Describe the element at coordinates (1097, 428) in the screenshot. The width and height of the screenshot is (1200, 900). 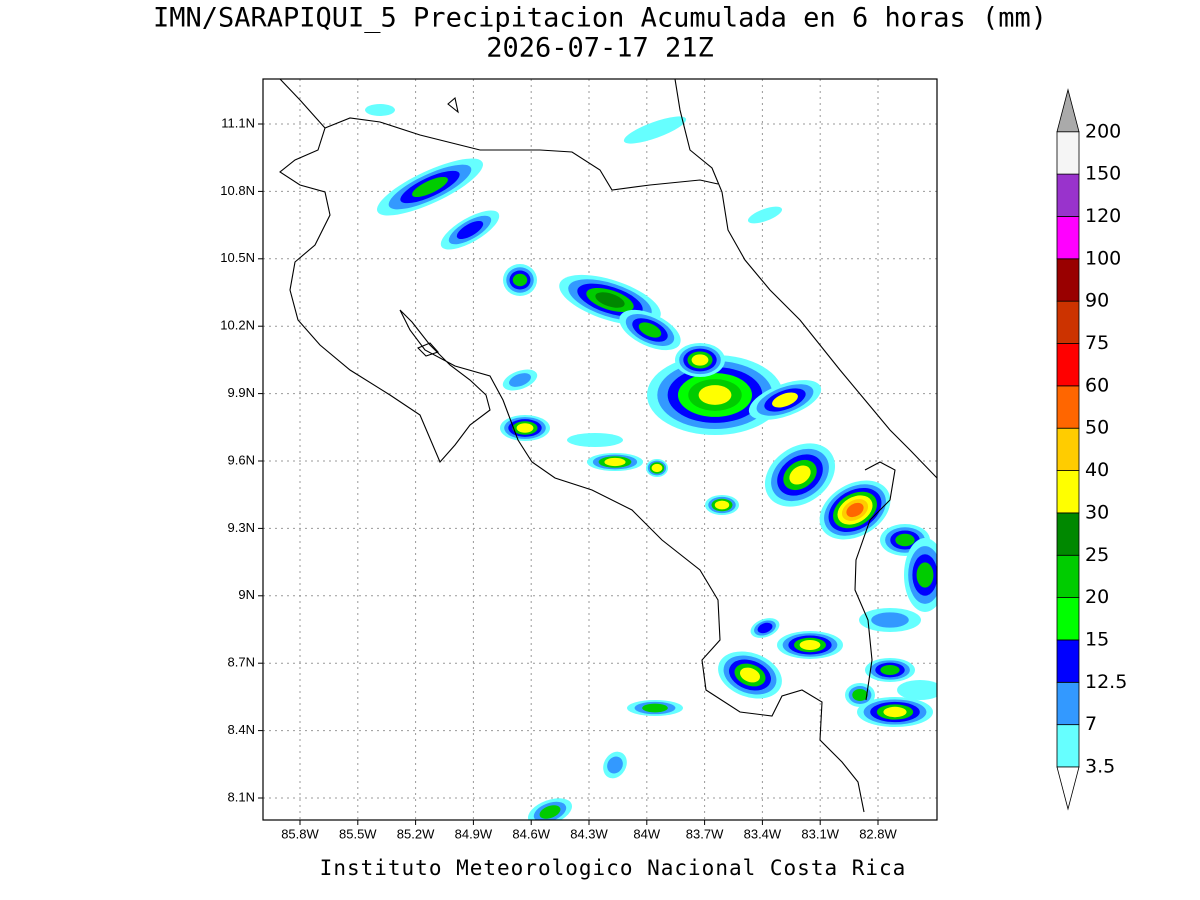
I see `colorbar-label: 50` at that location.